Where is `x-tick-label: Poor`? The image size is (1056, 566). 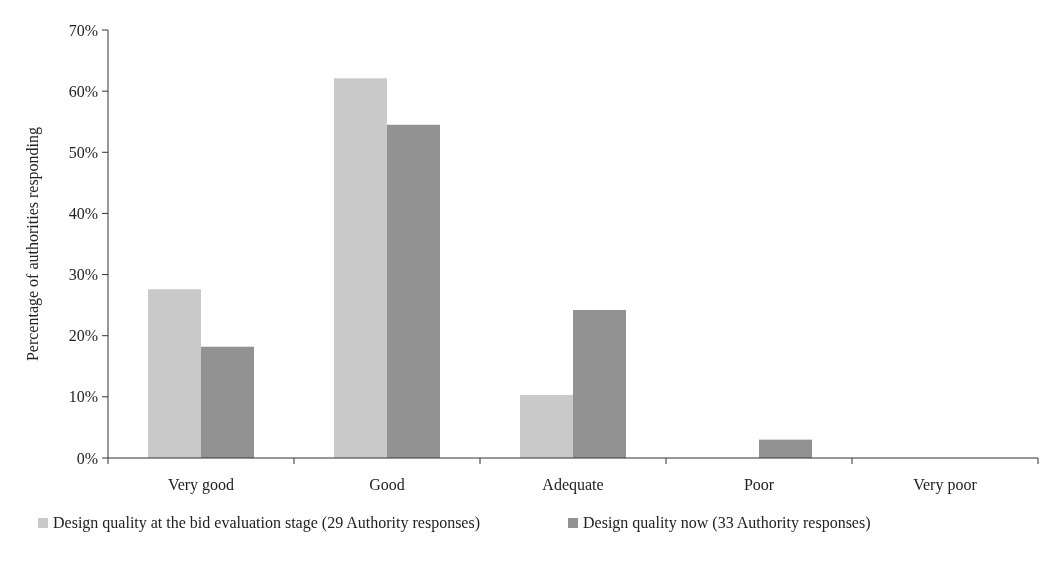
x-tick-label: Poor is located at coordinates (759, 484).